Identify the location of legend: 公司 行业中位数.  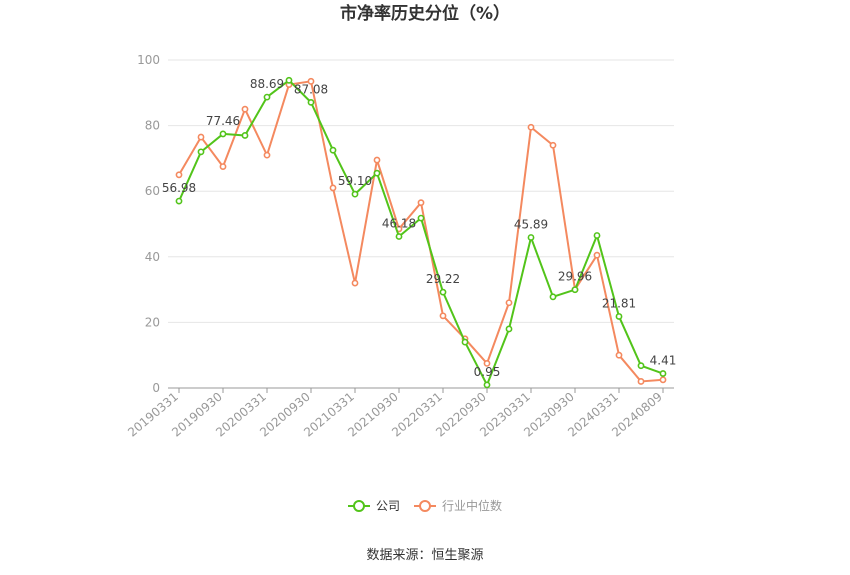
(425, 505).